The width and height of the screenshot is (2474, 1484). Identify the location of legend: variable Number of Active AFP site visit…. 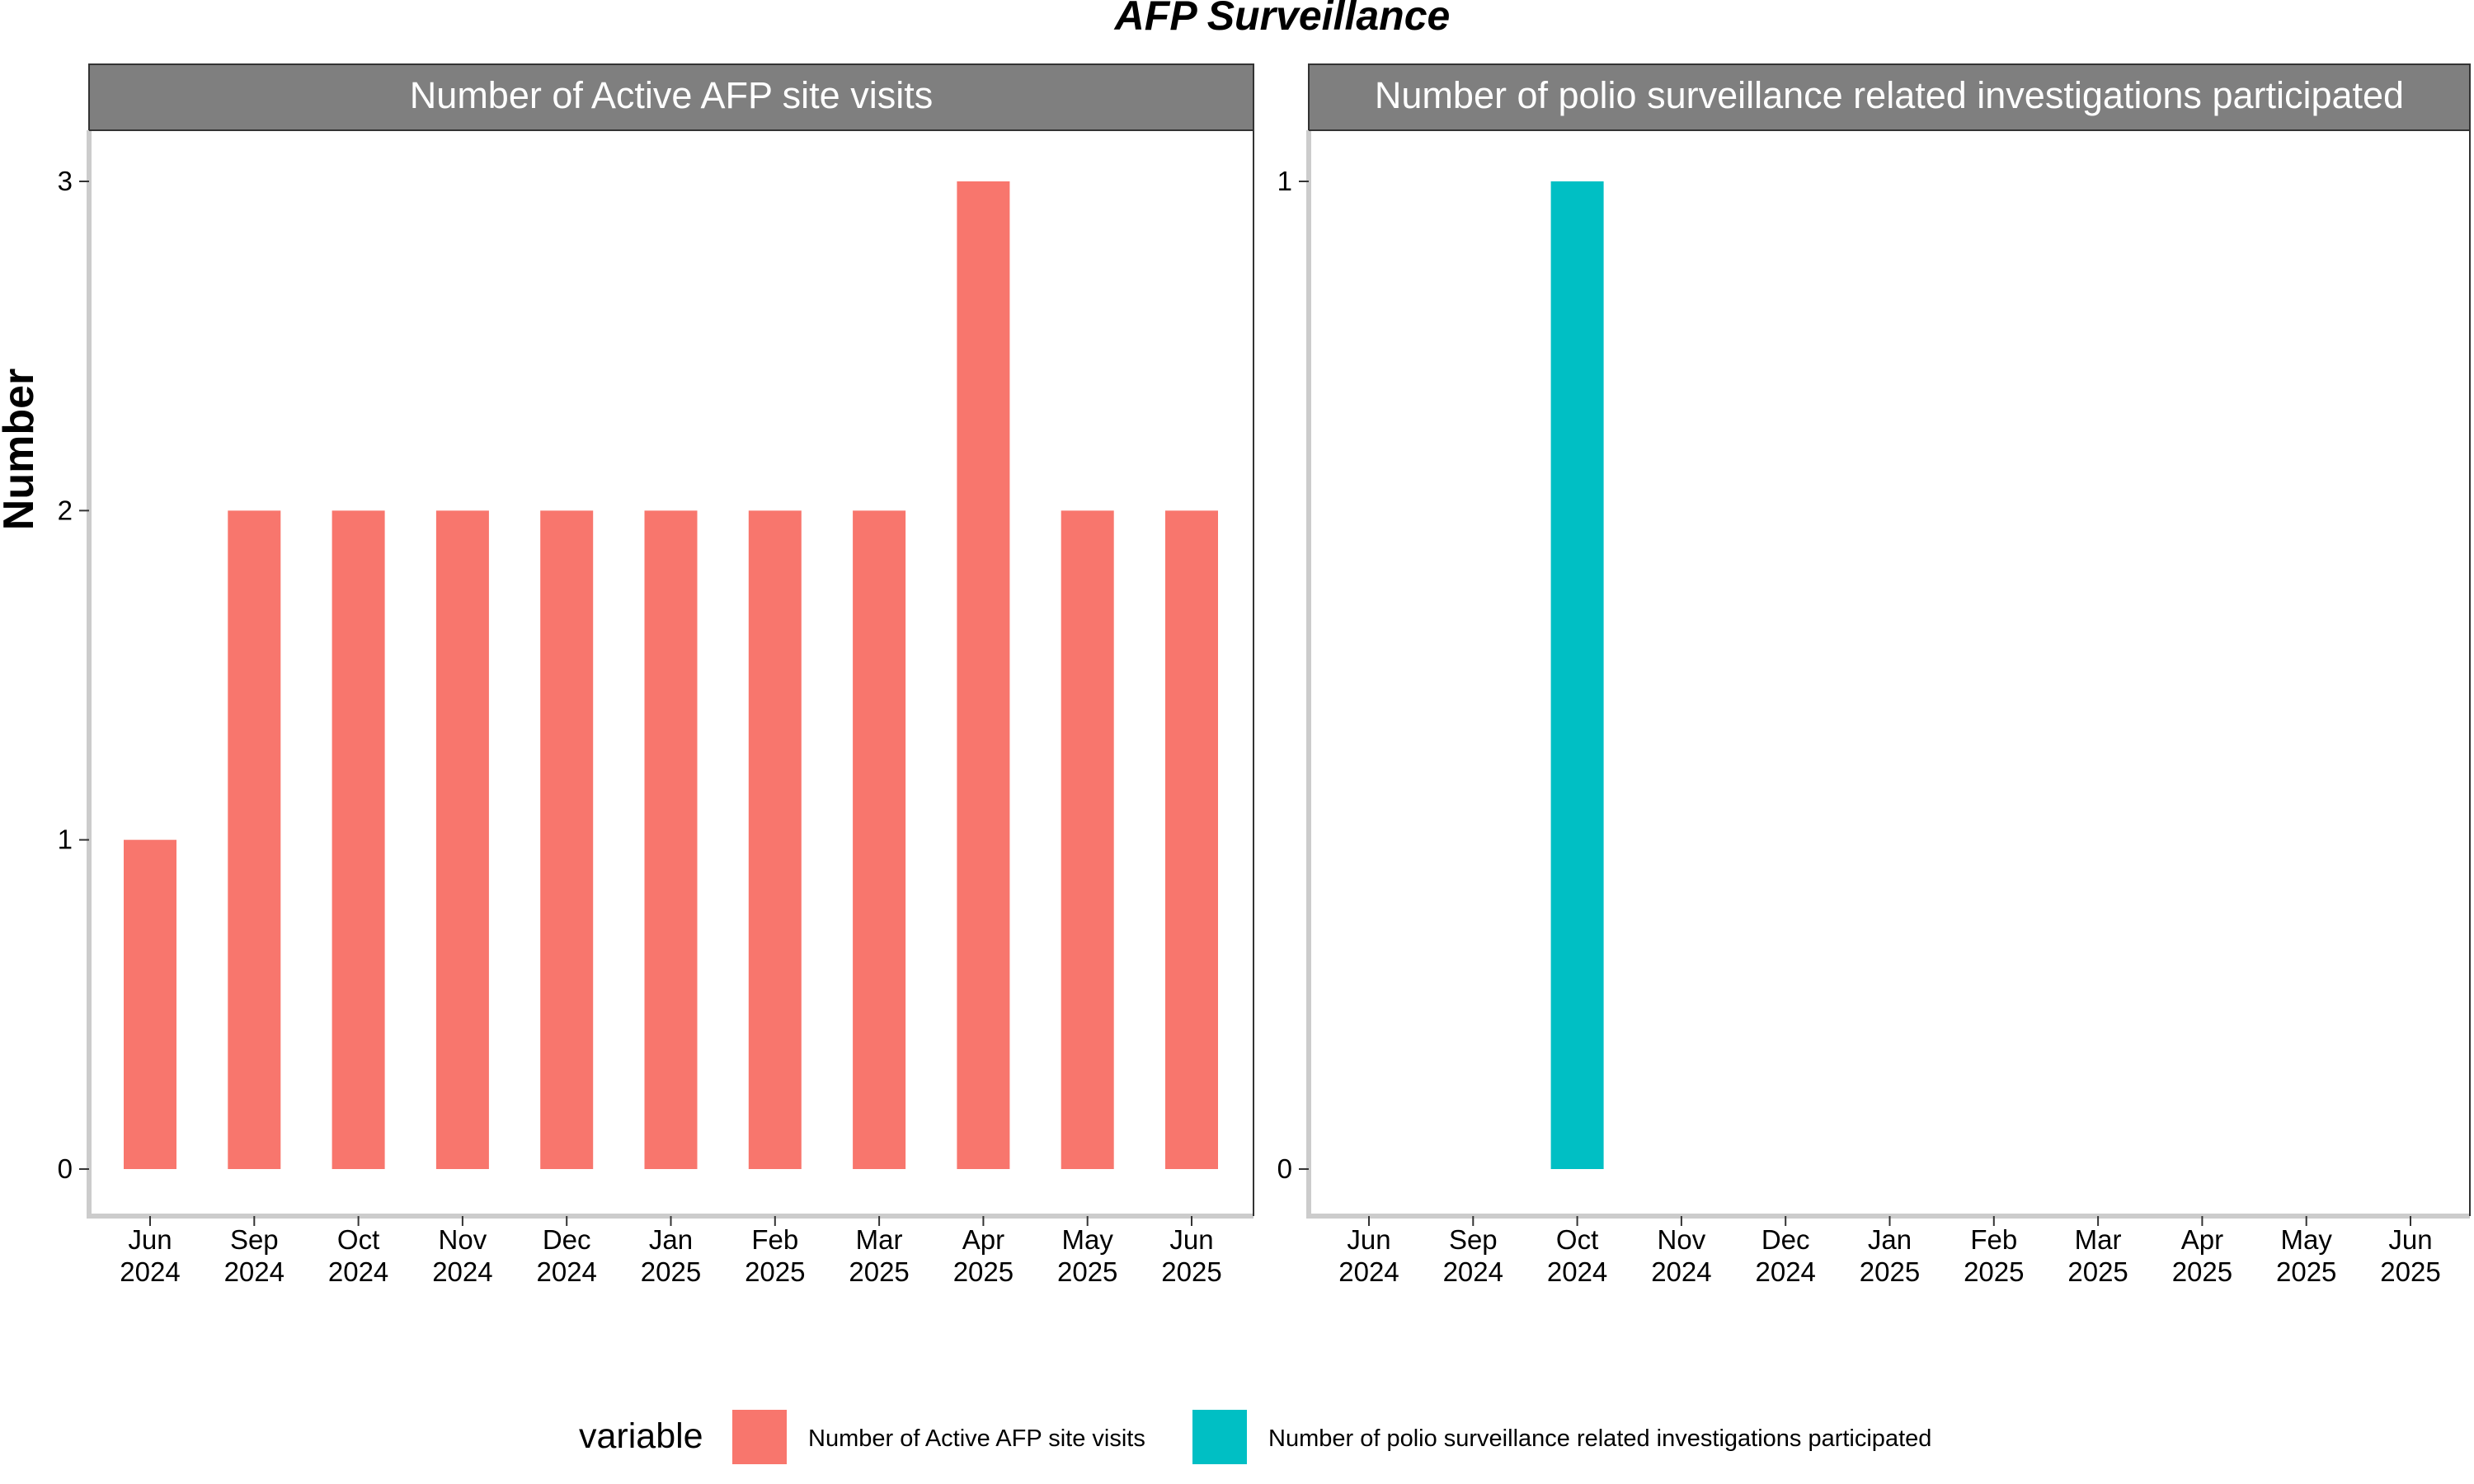
(1255, 1437).